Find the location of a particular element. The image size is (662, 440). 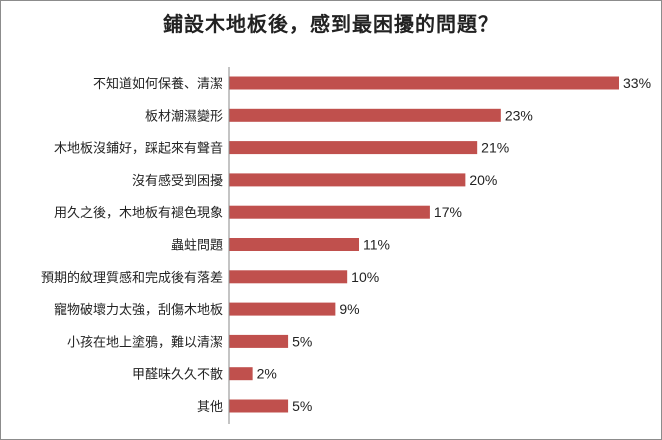

chart-title: 鋪設木地板後，感到最困擾的問題？ is located at coordinates (331, 24).